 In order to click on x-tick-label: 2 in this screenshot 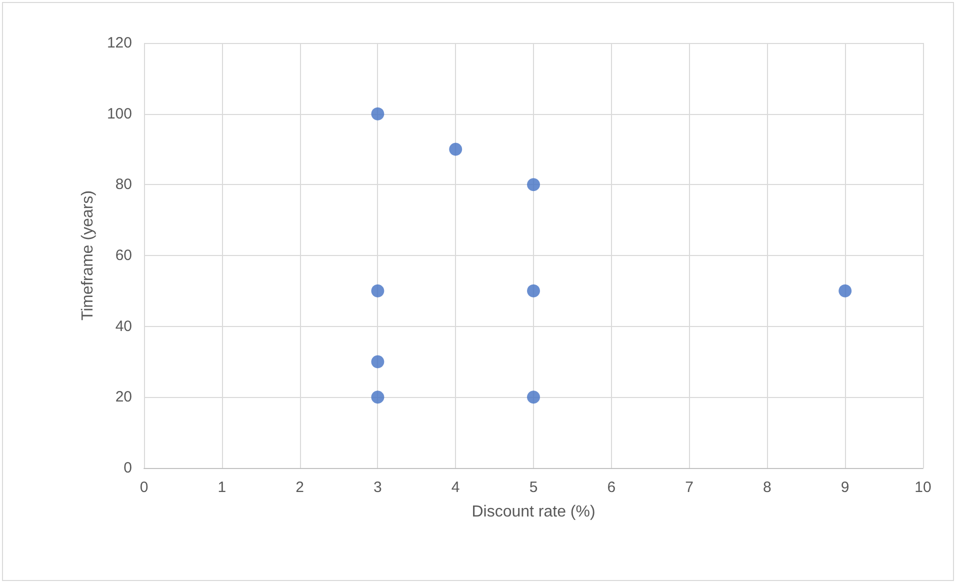, I will do `click(300, 487)`.